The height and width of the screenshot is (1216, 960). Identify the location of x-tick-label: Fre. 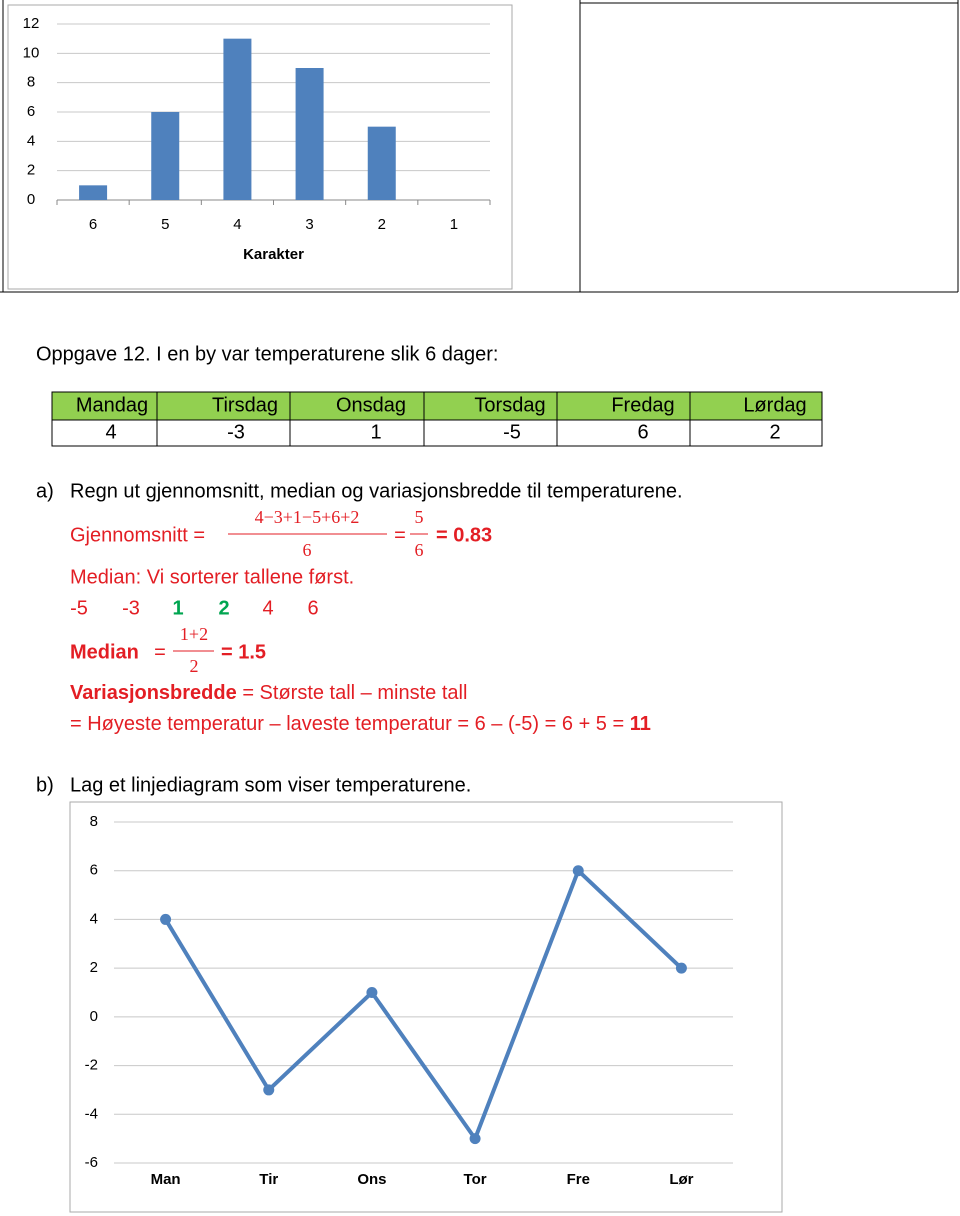
(578, 1179).